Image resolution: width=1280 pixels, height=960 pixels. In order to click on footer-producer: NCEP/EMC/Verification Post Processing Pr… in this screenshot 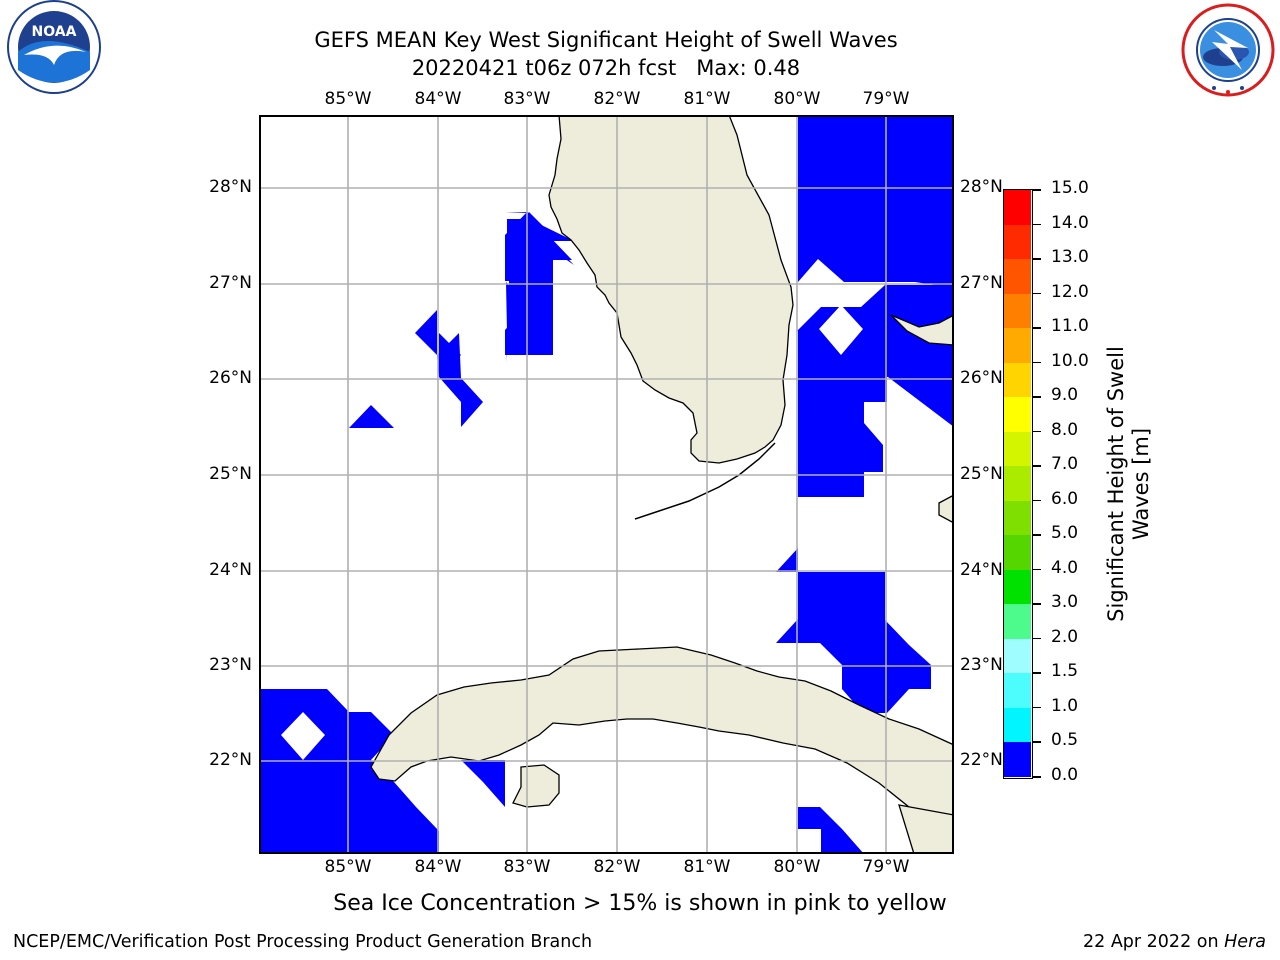, I will do `click(303, 942)`.